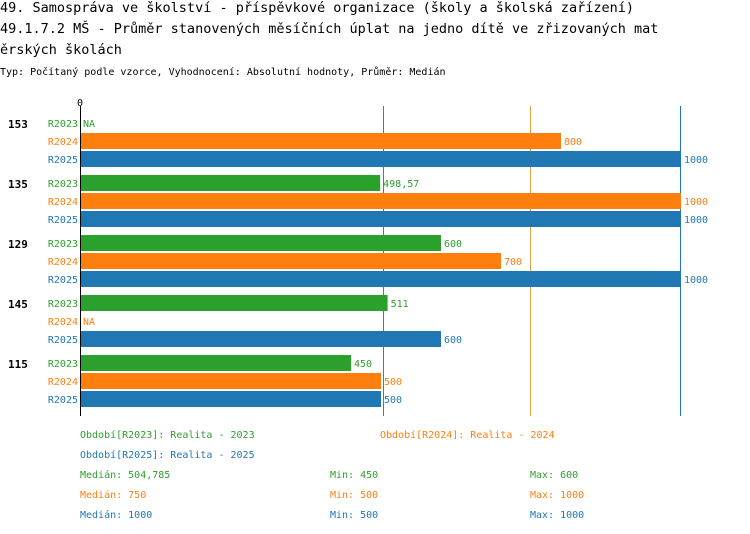 This screenshot has width=750, height=534. What do you see at coordinates (167, 455) in the screenshot?
I see `legend-period-2025: Období[R2025]: Realita - 2025` at bounding box center [167, 455].